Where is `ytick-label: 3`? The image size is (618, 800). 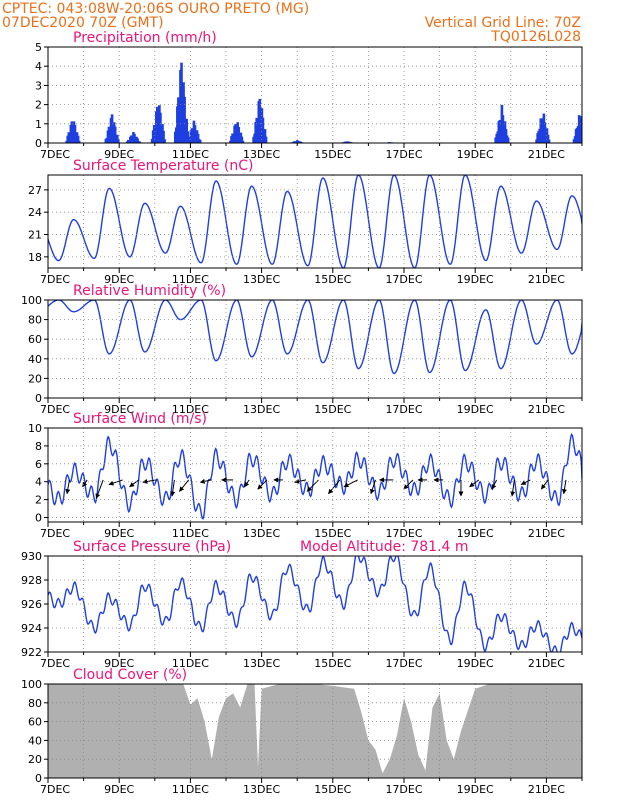
ytick-label: 3 is located at coordinates (38, 85).